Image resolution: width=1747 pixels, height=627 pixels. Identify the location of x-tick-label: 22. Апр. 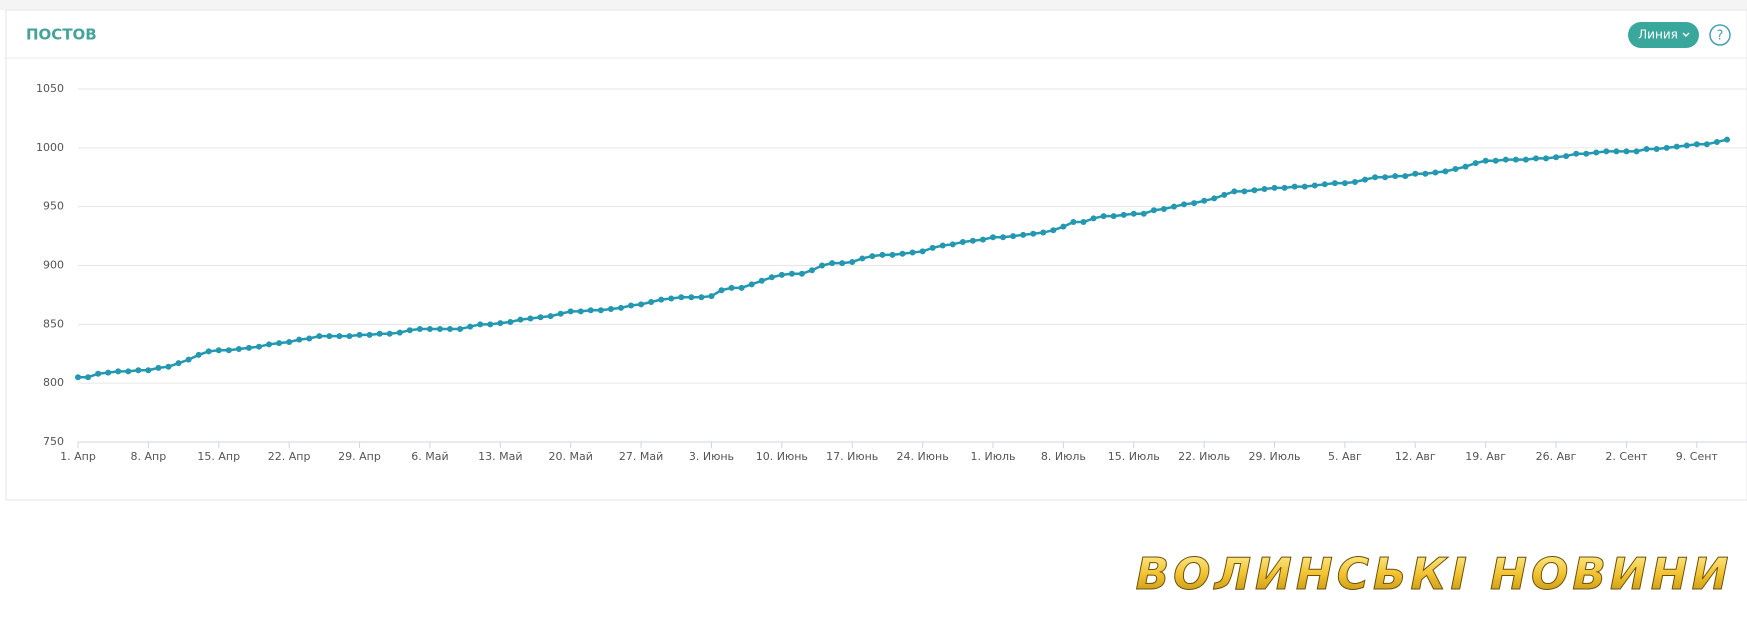
(289, 456).